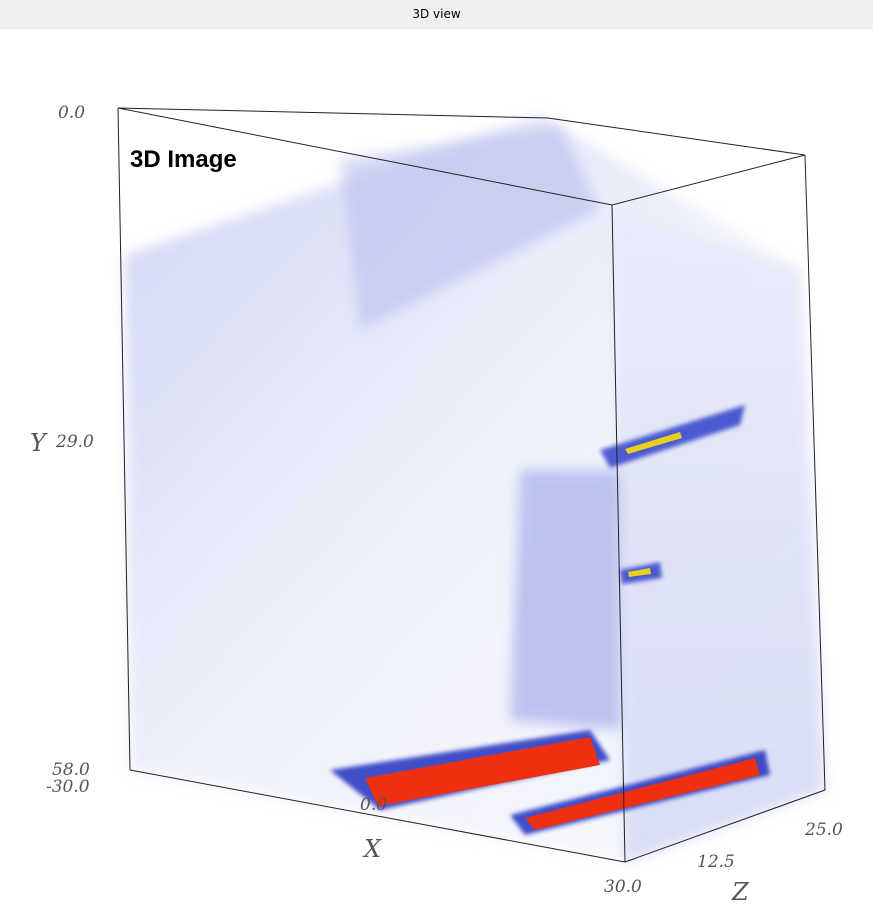 The height and width of the screenshot is (907, 873). What do you see at coordinates (436, 14) in the screenshot?
I see `window-title: 3D view` at bounding box center [436, 14].